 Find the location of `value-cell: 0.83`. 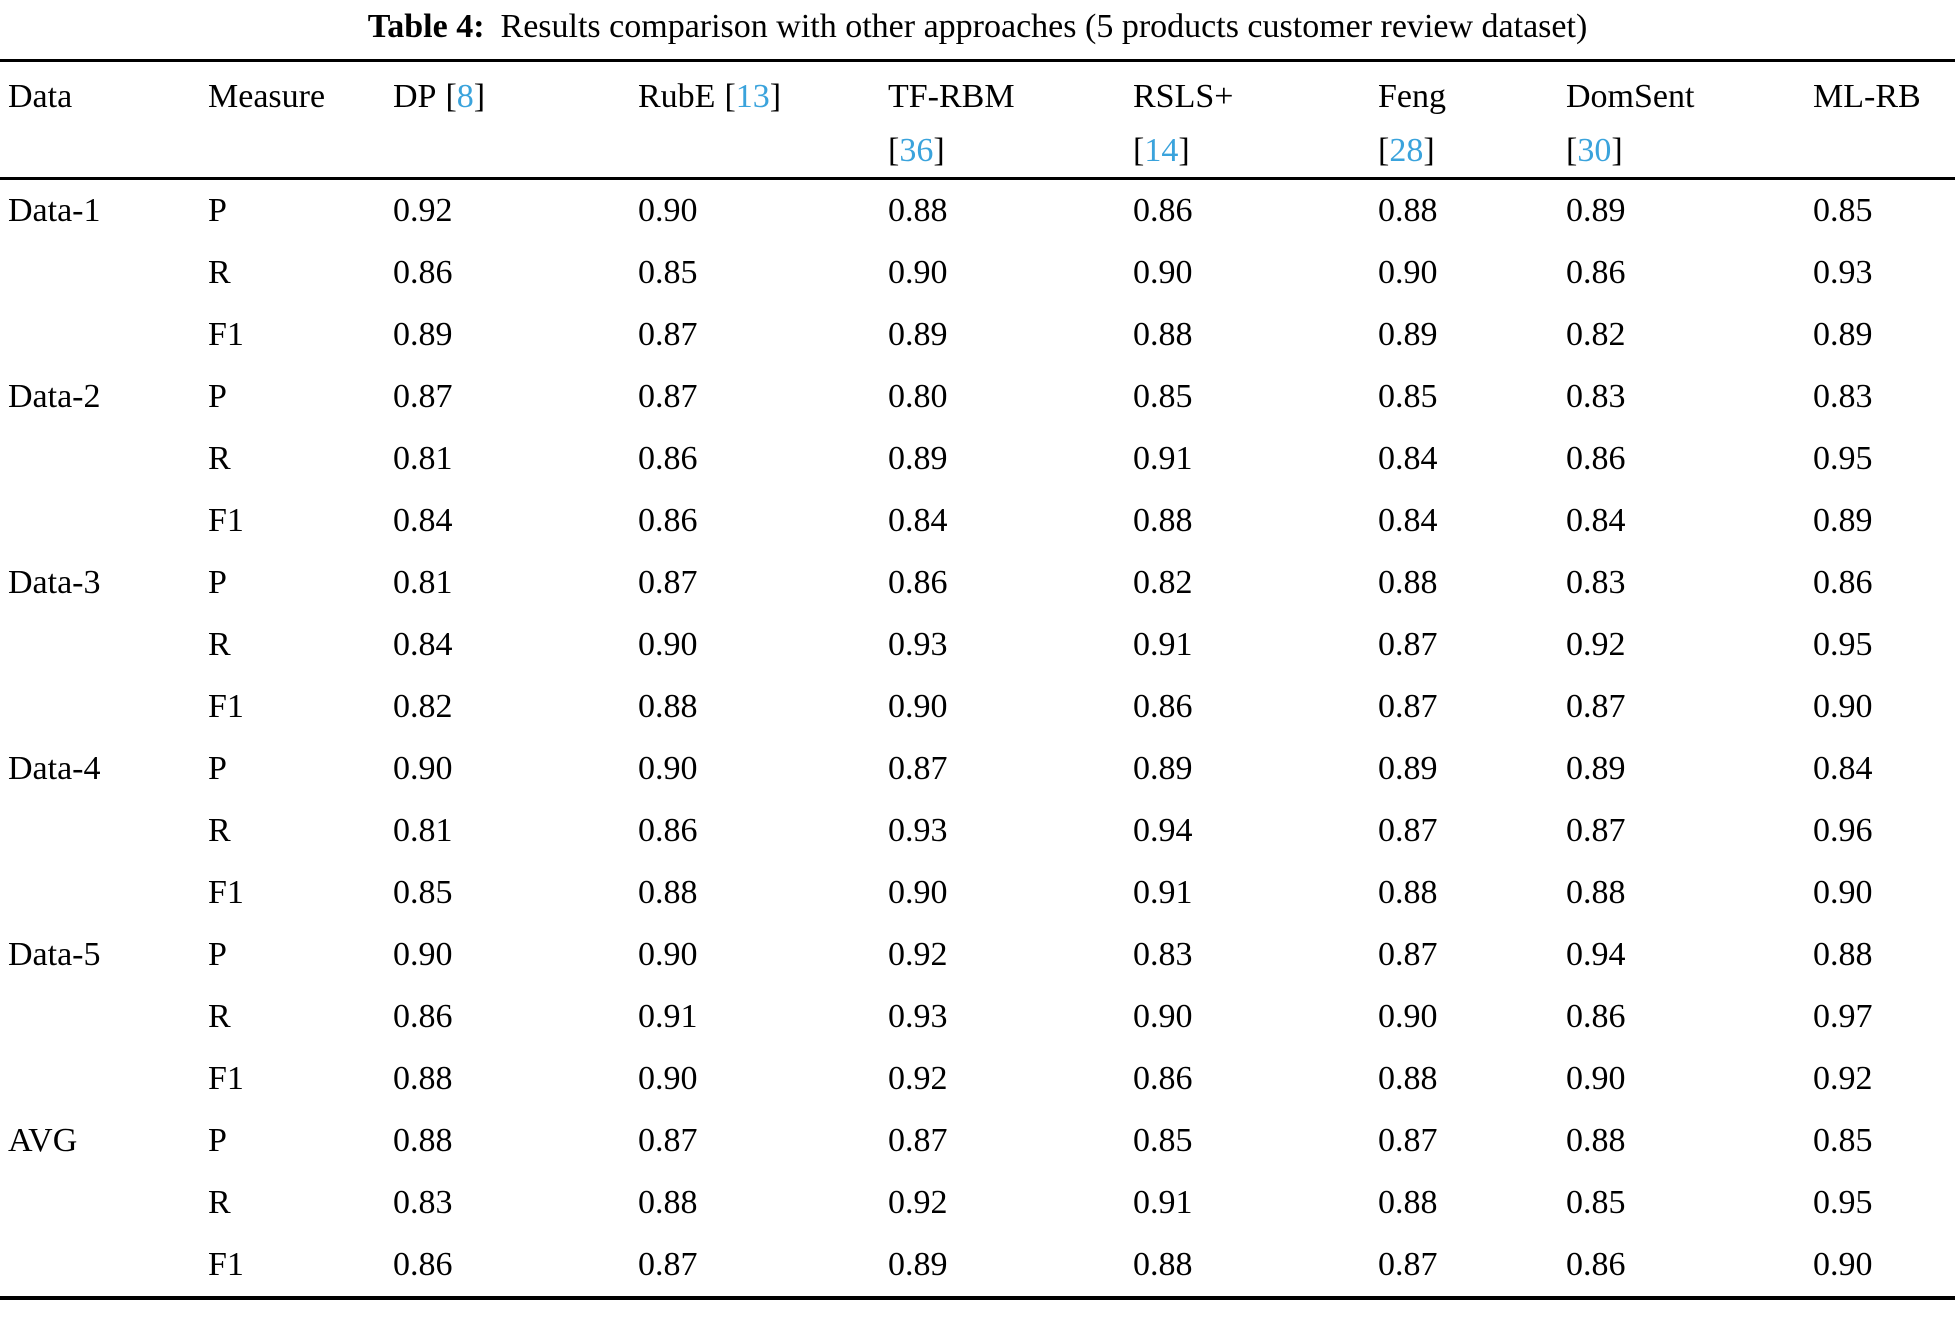

value-cell: 0.83 is located at coordinates (1596, 397).